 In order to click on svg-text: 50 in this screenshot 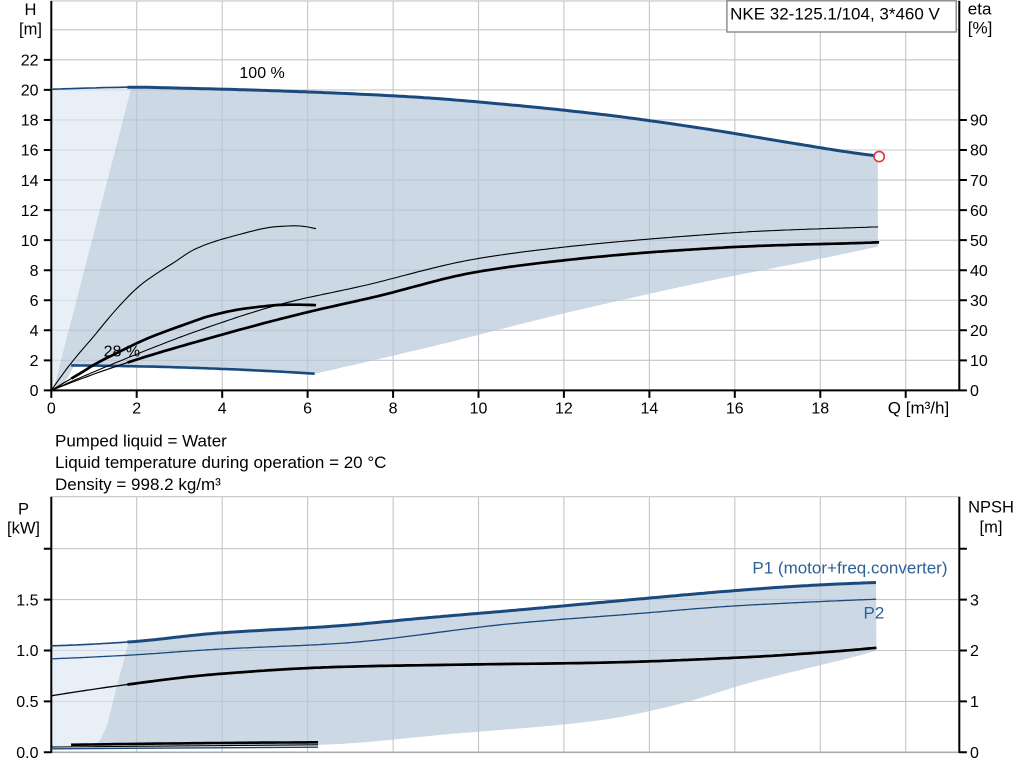, I will do `click(979, 241)`.